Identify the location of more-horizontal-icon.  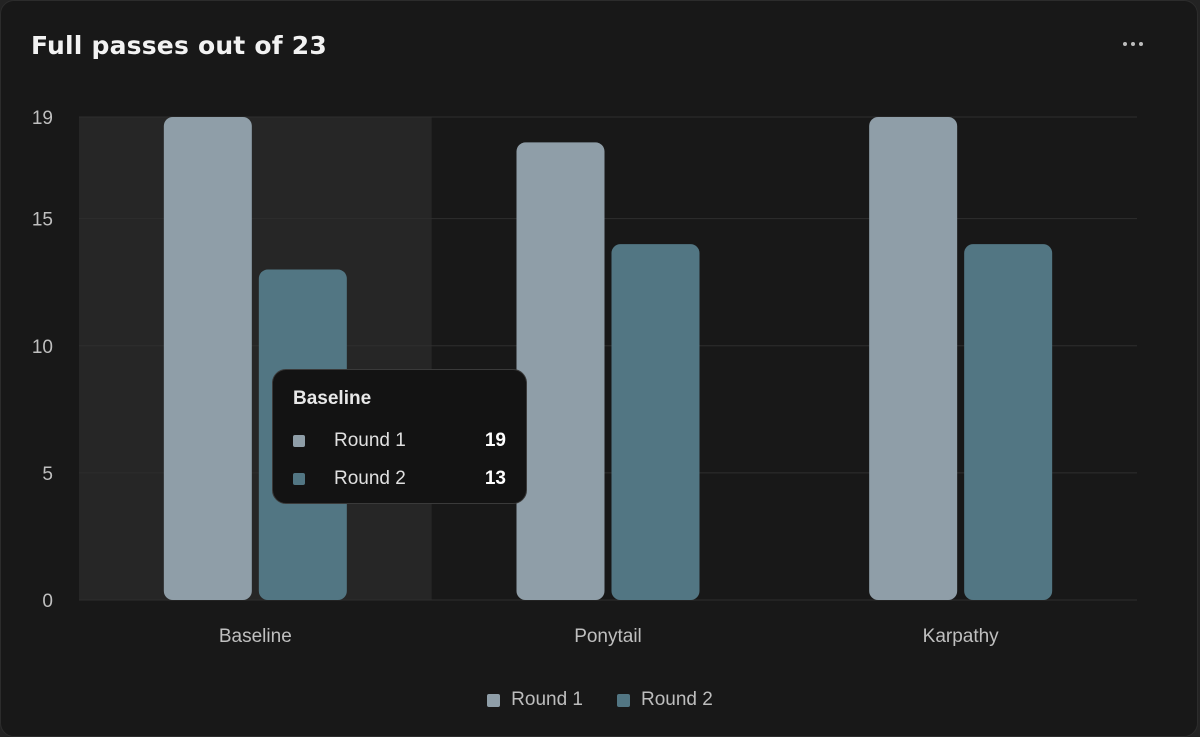
(1125, 44).